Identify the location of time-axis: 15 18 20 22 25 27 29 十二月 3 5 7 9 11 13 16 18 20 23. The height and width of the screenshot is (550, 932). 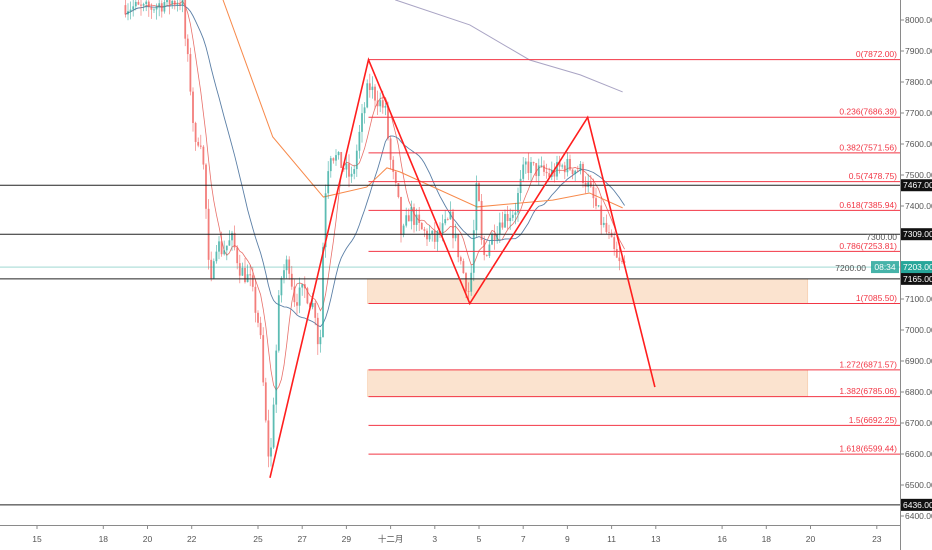
(457, 534).